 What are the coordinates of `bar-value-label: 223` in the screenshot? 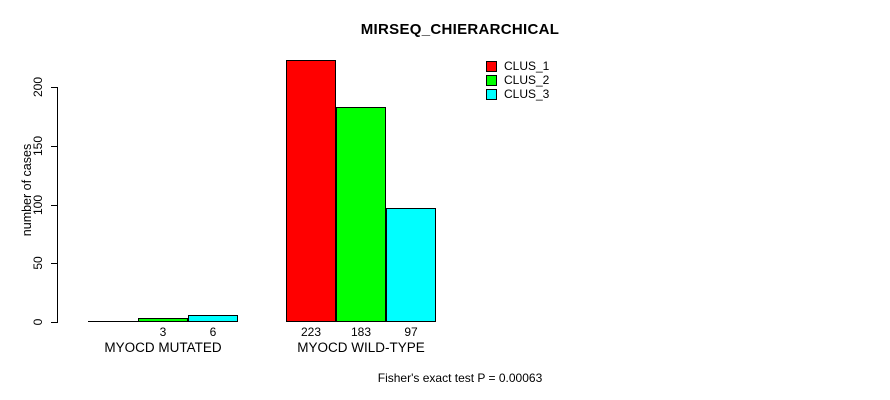 It's located at (311, 332).